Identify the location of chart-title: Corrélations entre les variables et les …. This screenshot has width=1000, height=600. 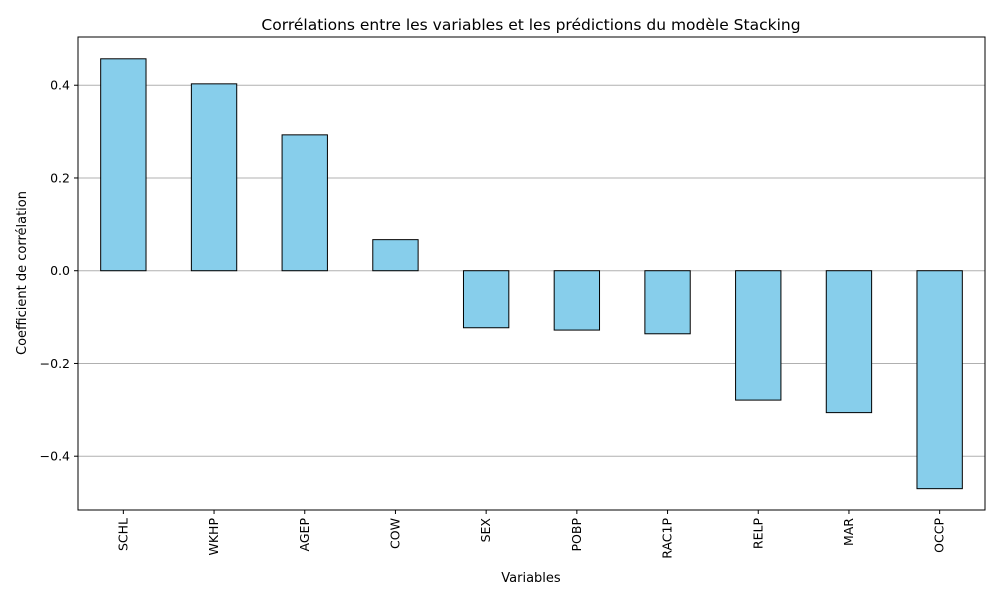
(530, 25).